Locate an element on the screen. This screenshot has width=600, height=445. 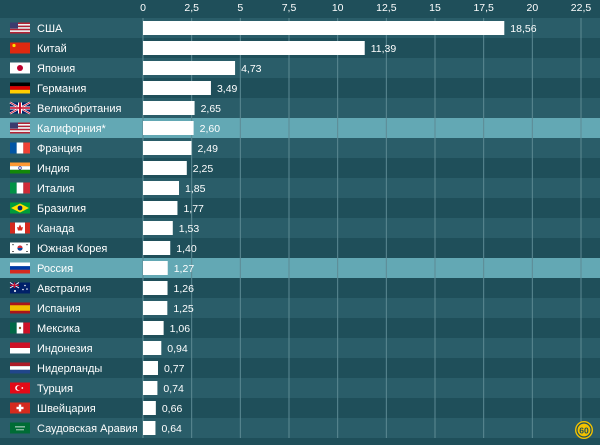
tick-label: 12,5 is located at coordinates (386, 8).